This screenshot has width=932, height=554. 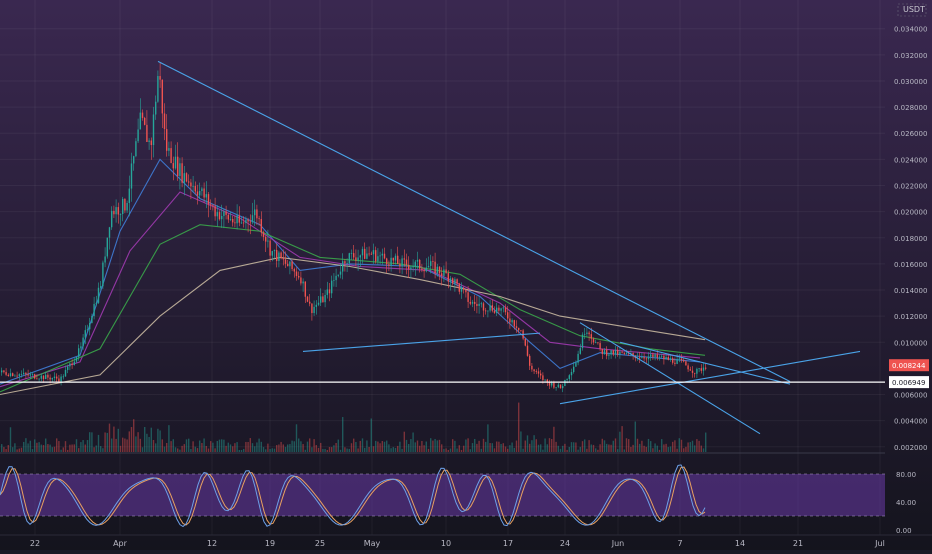 I want to click on stoch-tick-label: 0.00, so click(x=904, y=531).